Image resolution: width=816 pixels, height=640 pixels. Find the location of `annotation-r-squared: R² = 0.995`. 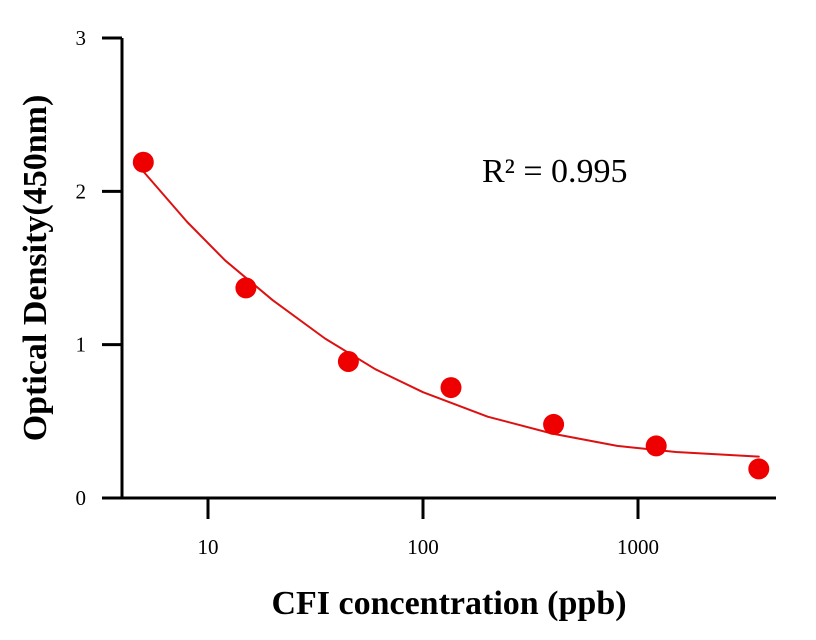

annotation-r-squared: R² = 0.995 is located at coordinates (555, 171).